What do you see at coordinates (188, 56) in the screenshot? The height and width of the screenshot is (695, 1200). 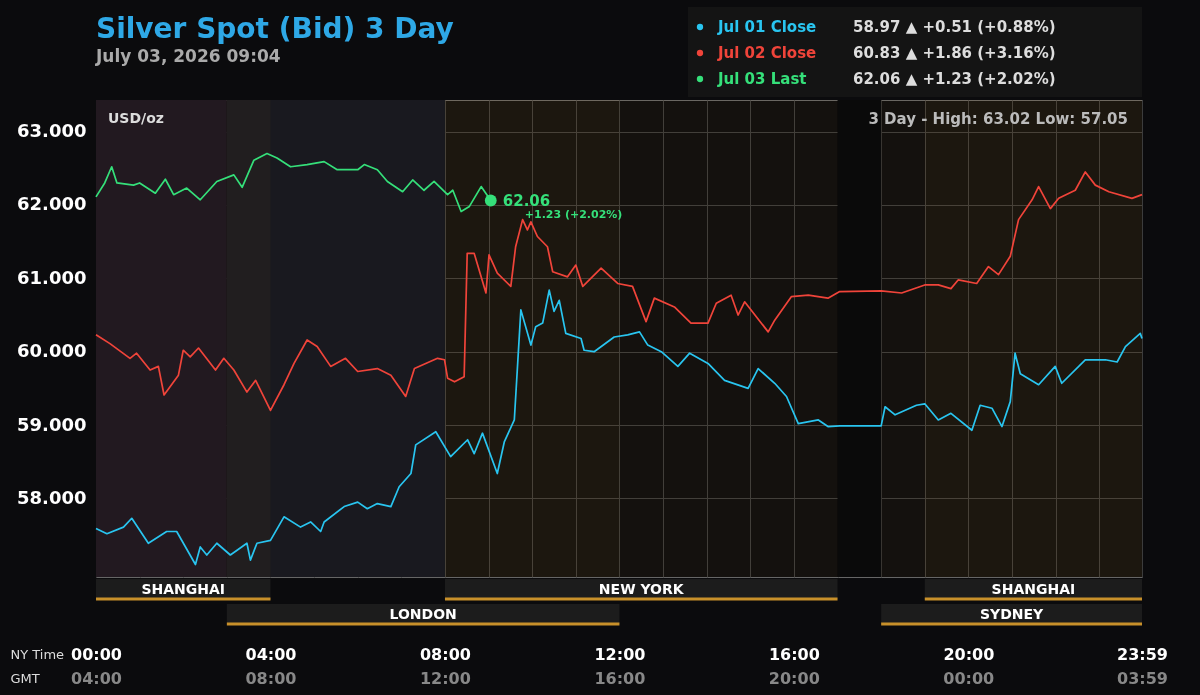 I see `chart-subtitle: July 03, 2026 09:04` at bounding box center [188, 56].